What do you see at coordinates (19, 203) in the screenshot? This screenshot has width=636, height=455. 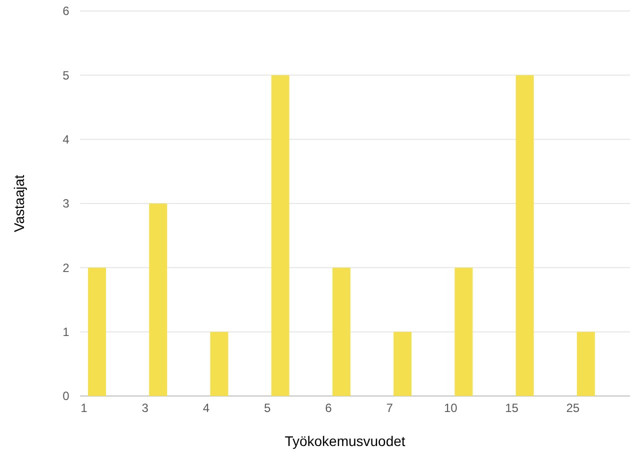 I see `y-axis-title: Vastaajat` at bounding box center [19, 203].